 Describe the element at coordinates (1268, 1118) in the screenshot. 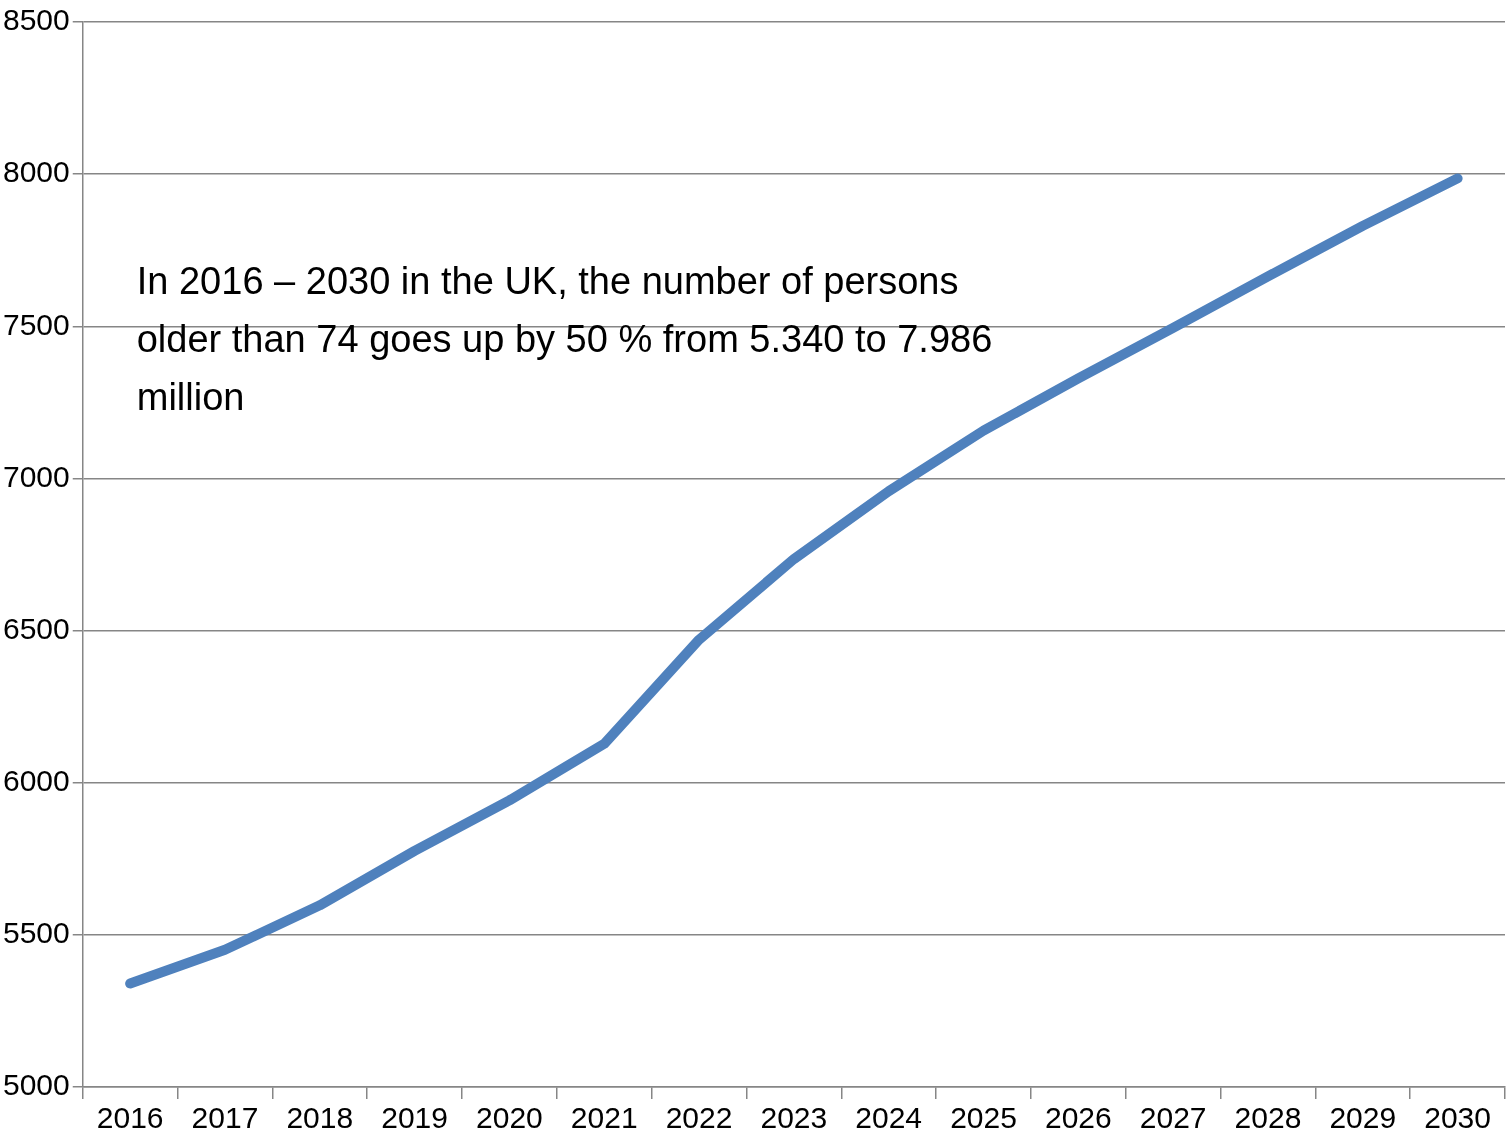

I see `x-tick-label: 2028` at that location.